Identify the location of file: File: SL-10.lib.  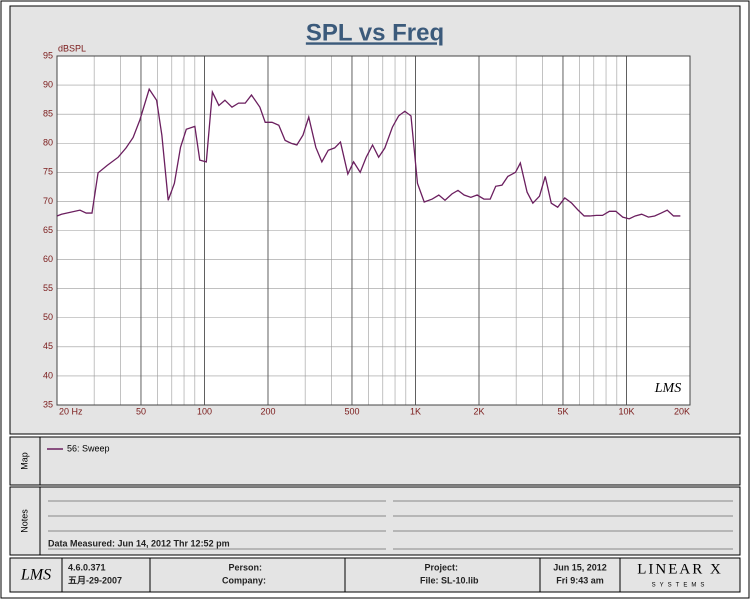
(449, 580).